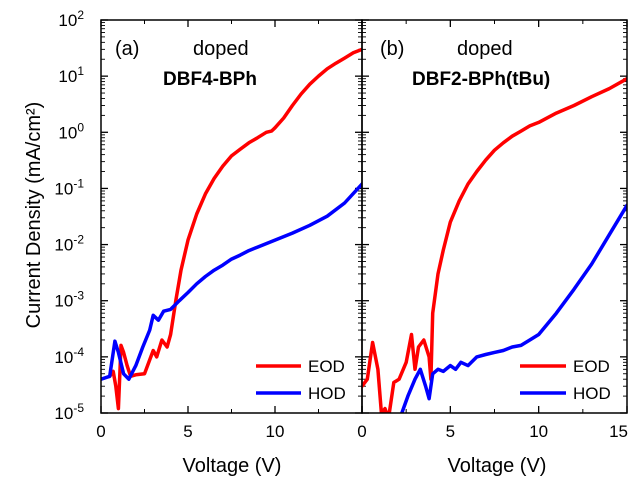  I want to click on y-tick-labels: 10² 10¹ 10⁰ 10⁻¹ 10⁻² 10⁻³ 10⁻⁴ 10⁻⁵, so click(69, 215).